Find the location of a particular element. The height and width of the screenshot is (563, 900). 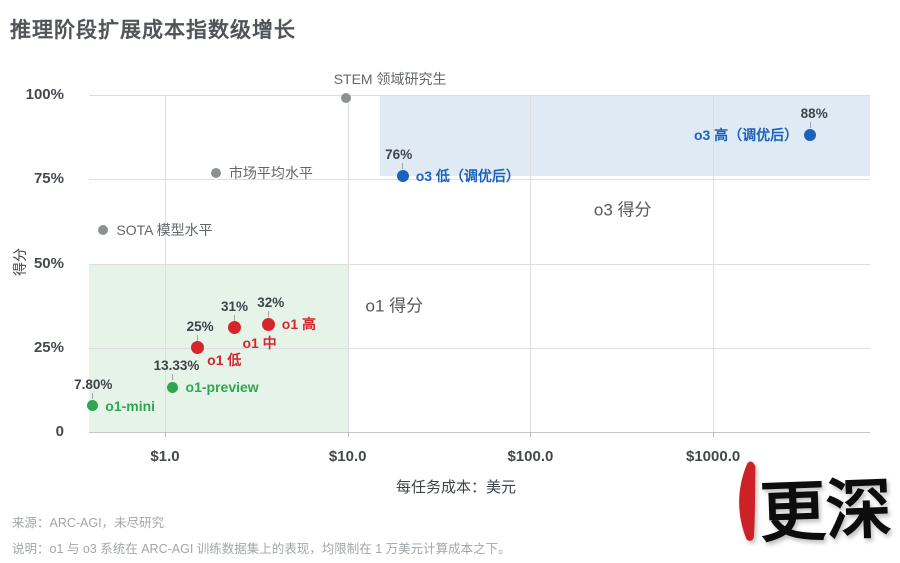

point-value-label: 76% is located at coordinates (399, 154).